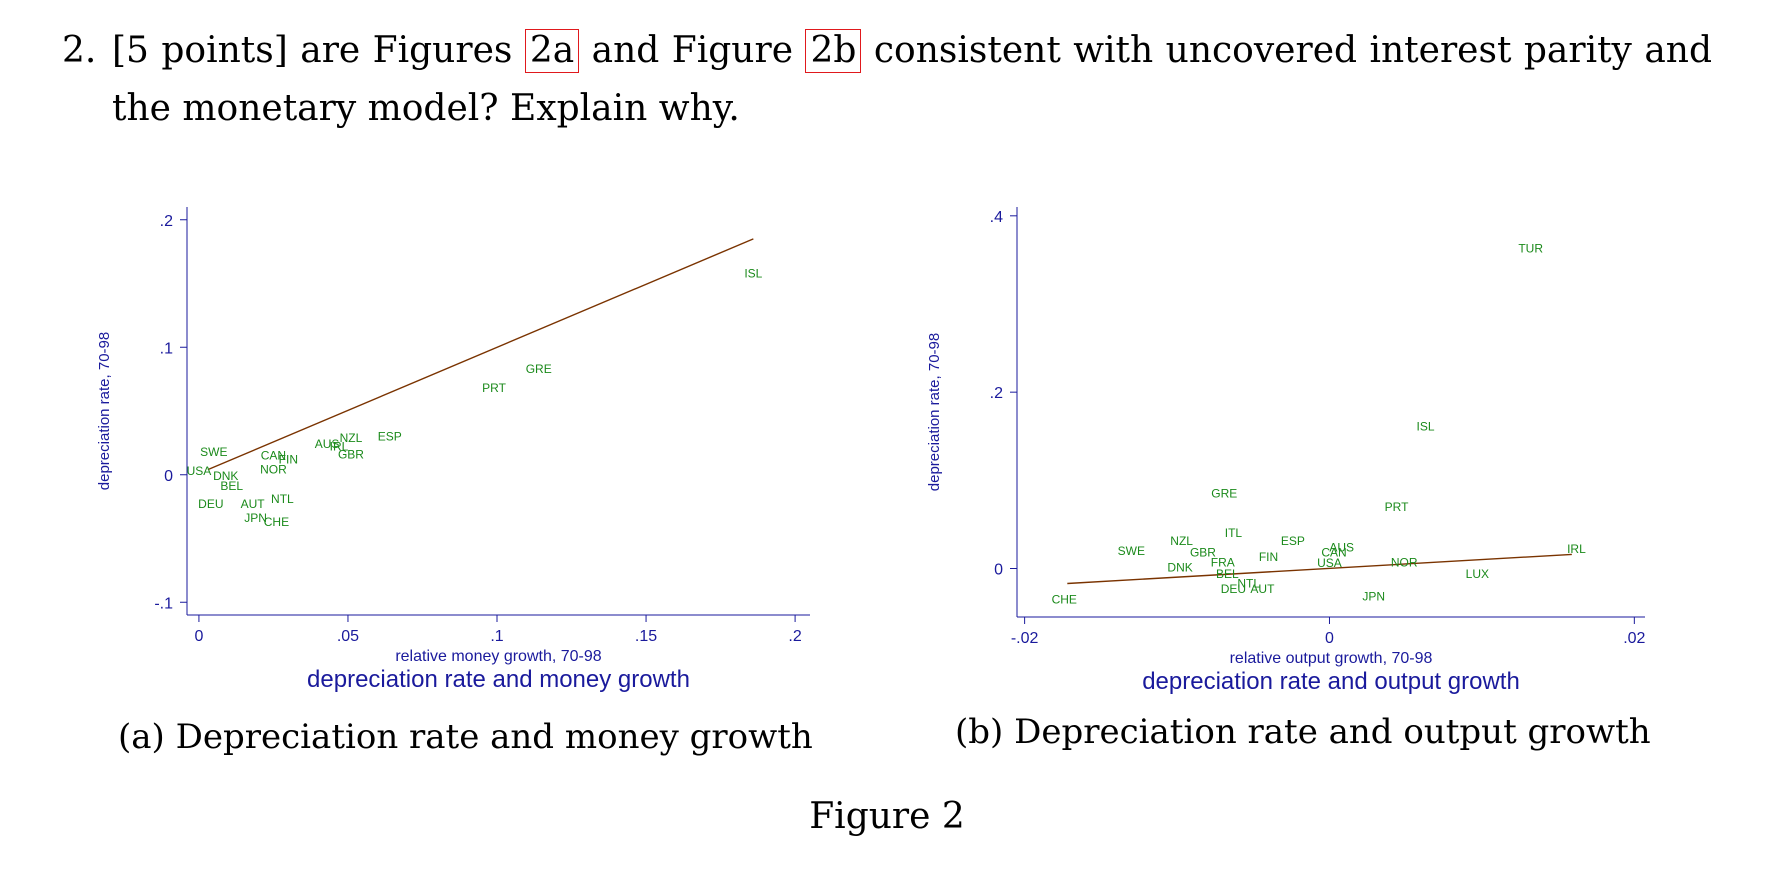 Image resolution: width=1774 pixels, height=880 pixels. What do you see at coordinates (1303, 732) in the screenshot?
I see `caption-figure-b: (b) Depreciation rate and output growth` at bounding box center [1303, 732].